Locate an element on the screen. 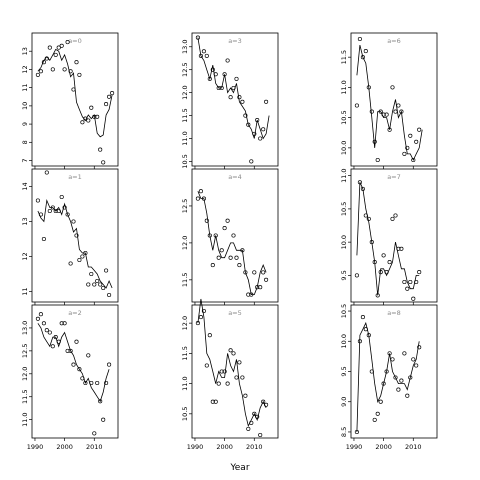 This screenshot has width=480, height=480. y-tick-label: 14 is located at coordinates (25, 186).